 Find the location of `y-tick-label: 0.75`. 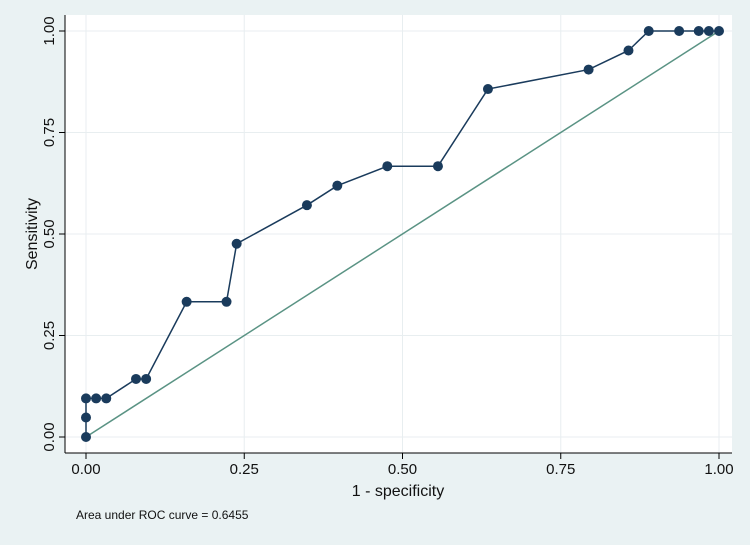

y-tick-label: 0.75 is located at coordinates (49, 132).